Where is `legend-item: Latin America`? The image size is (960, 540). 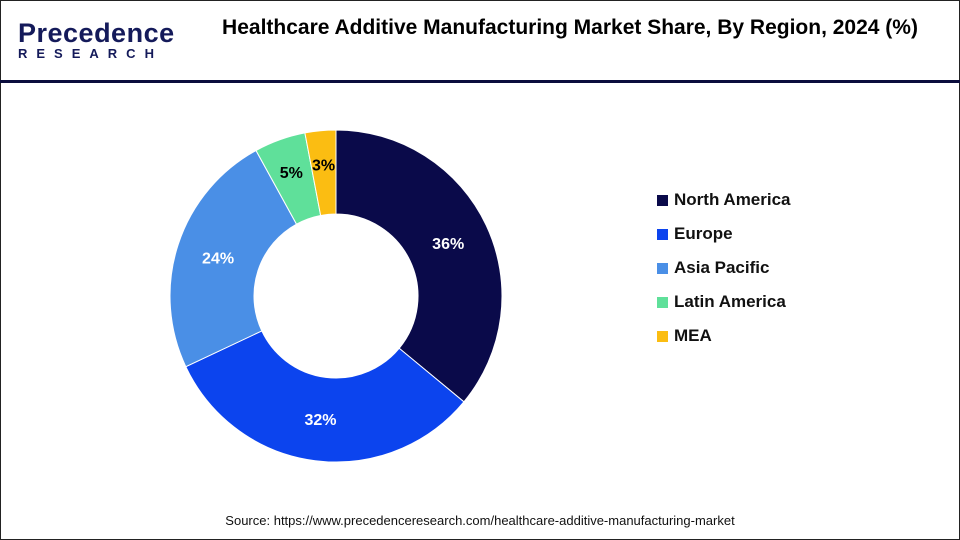
legend-item: Latin America is located at coordinates (724, 302).